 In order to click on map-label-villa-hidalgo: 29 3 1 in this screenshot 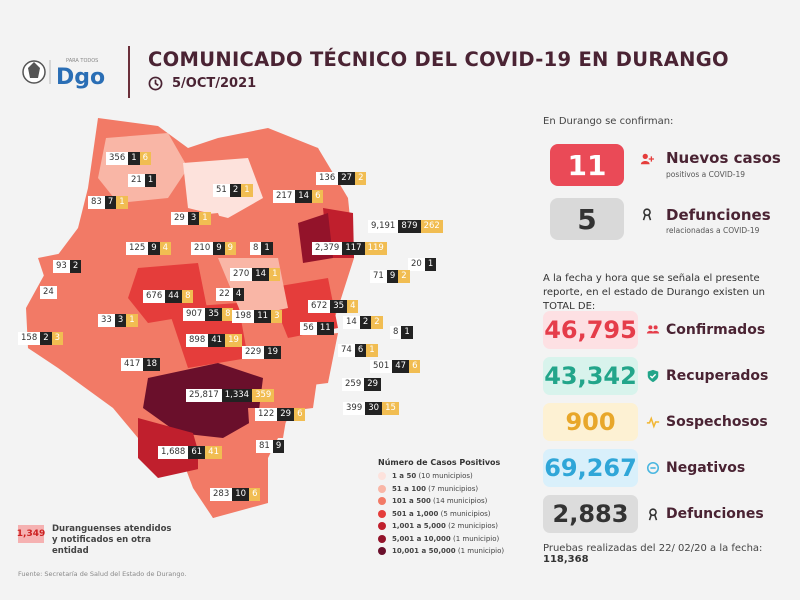, I will do `click(191, 218)`.